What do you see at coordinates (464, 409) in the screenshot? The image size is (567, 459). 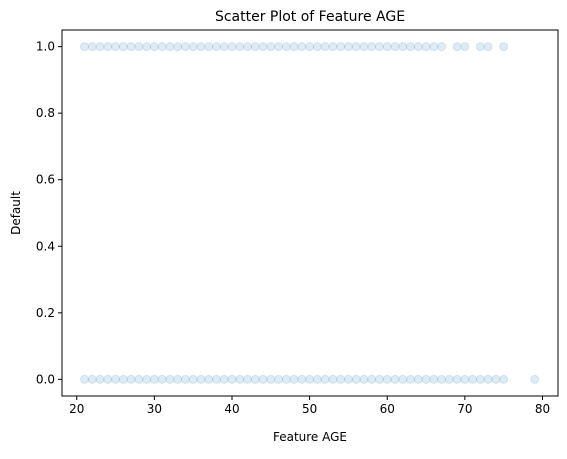 I see `x-tick-label: 70` at bounding box center [464, 409].